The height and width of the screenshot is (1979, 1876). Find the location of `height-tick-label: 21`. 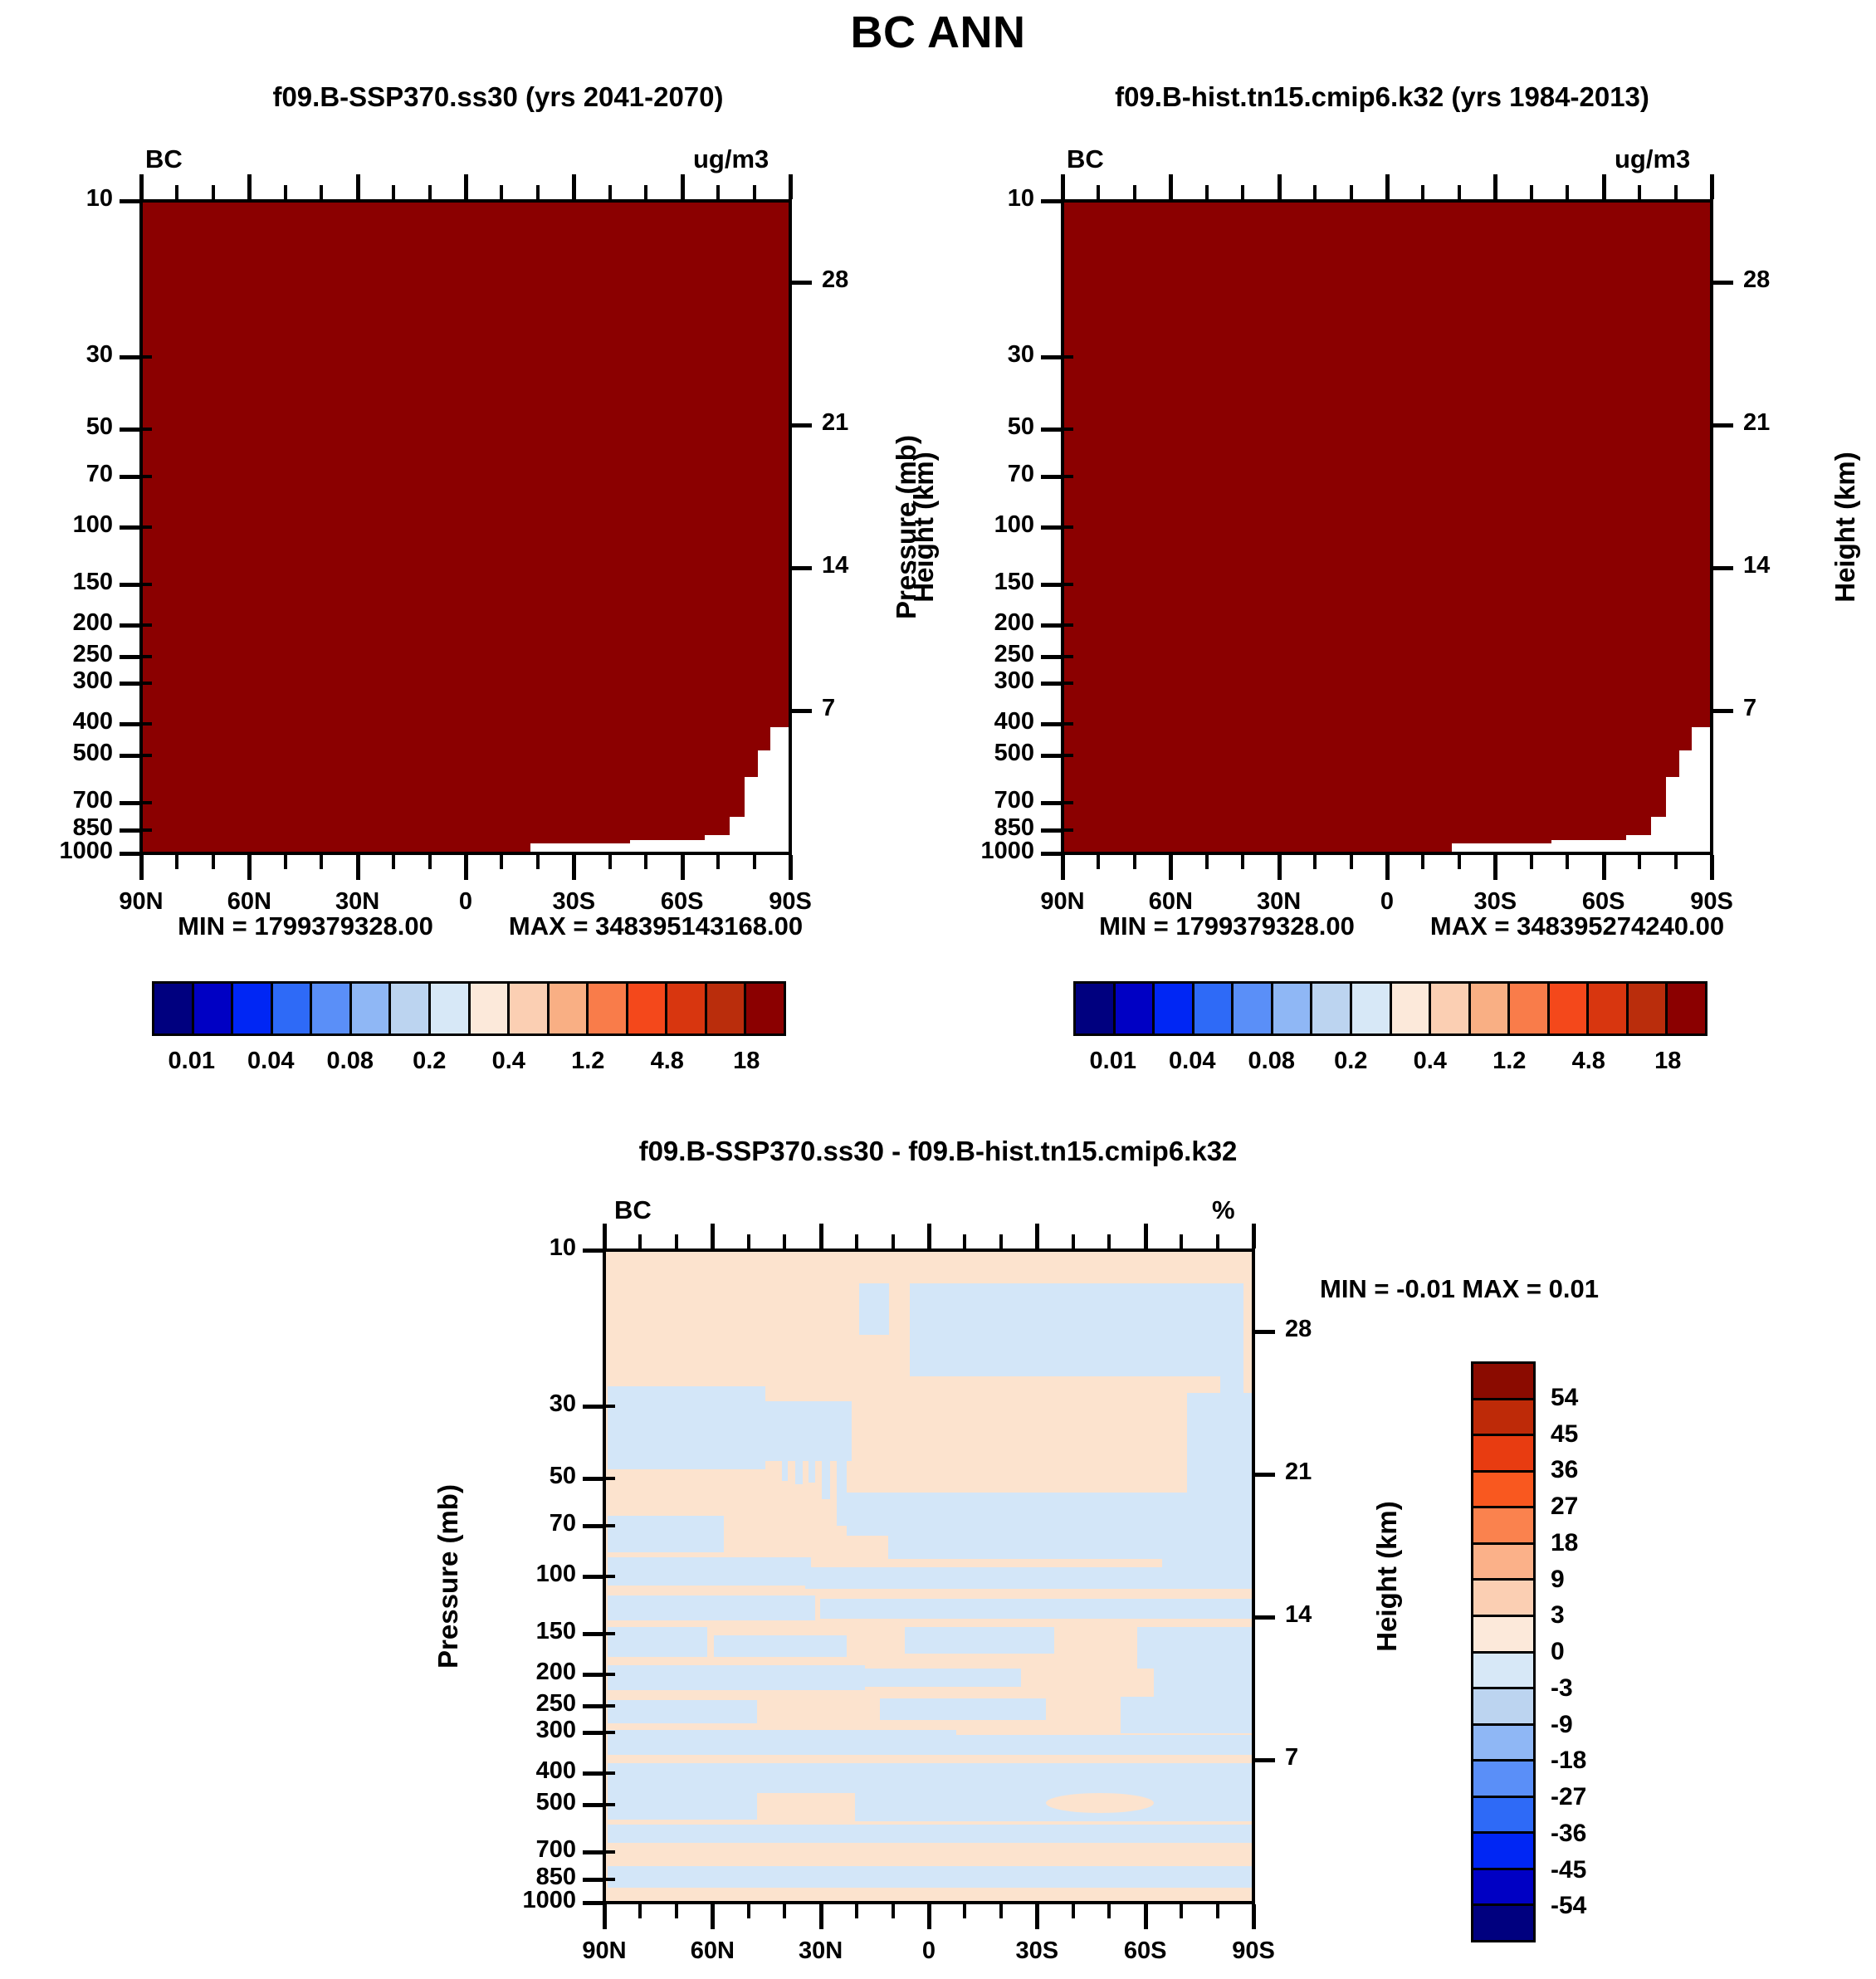

height-tick-label: 21 is located at coordinates (1298, 1472).